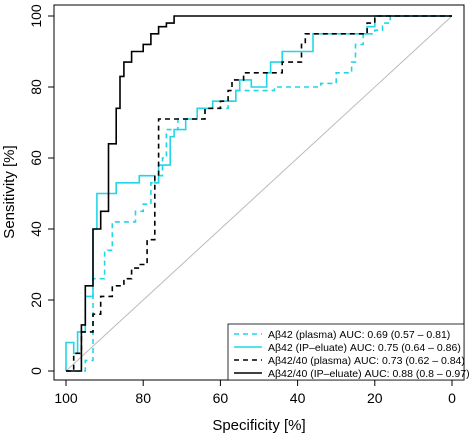 Image resolution: width=474 pixels, height=436 pixels. I want to click on y-axis: 0 20 40 60 80 100, so click(41, 189).